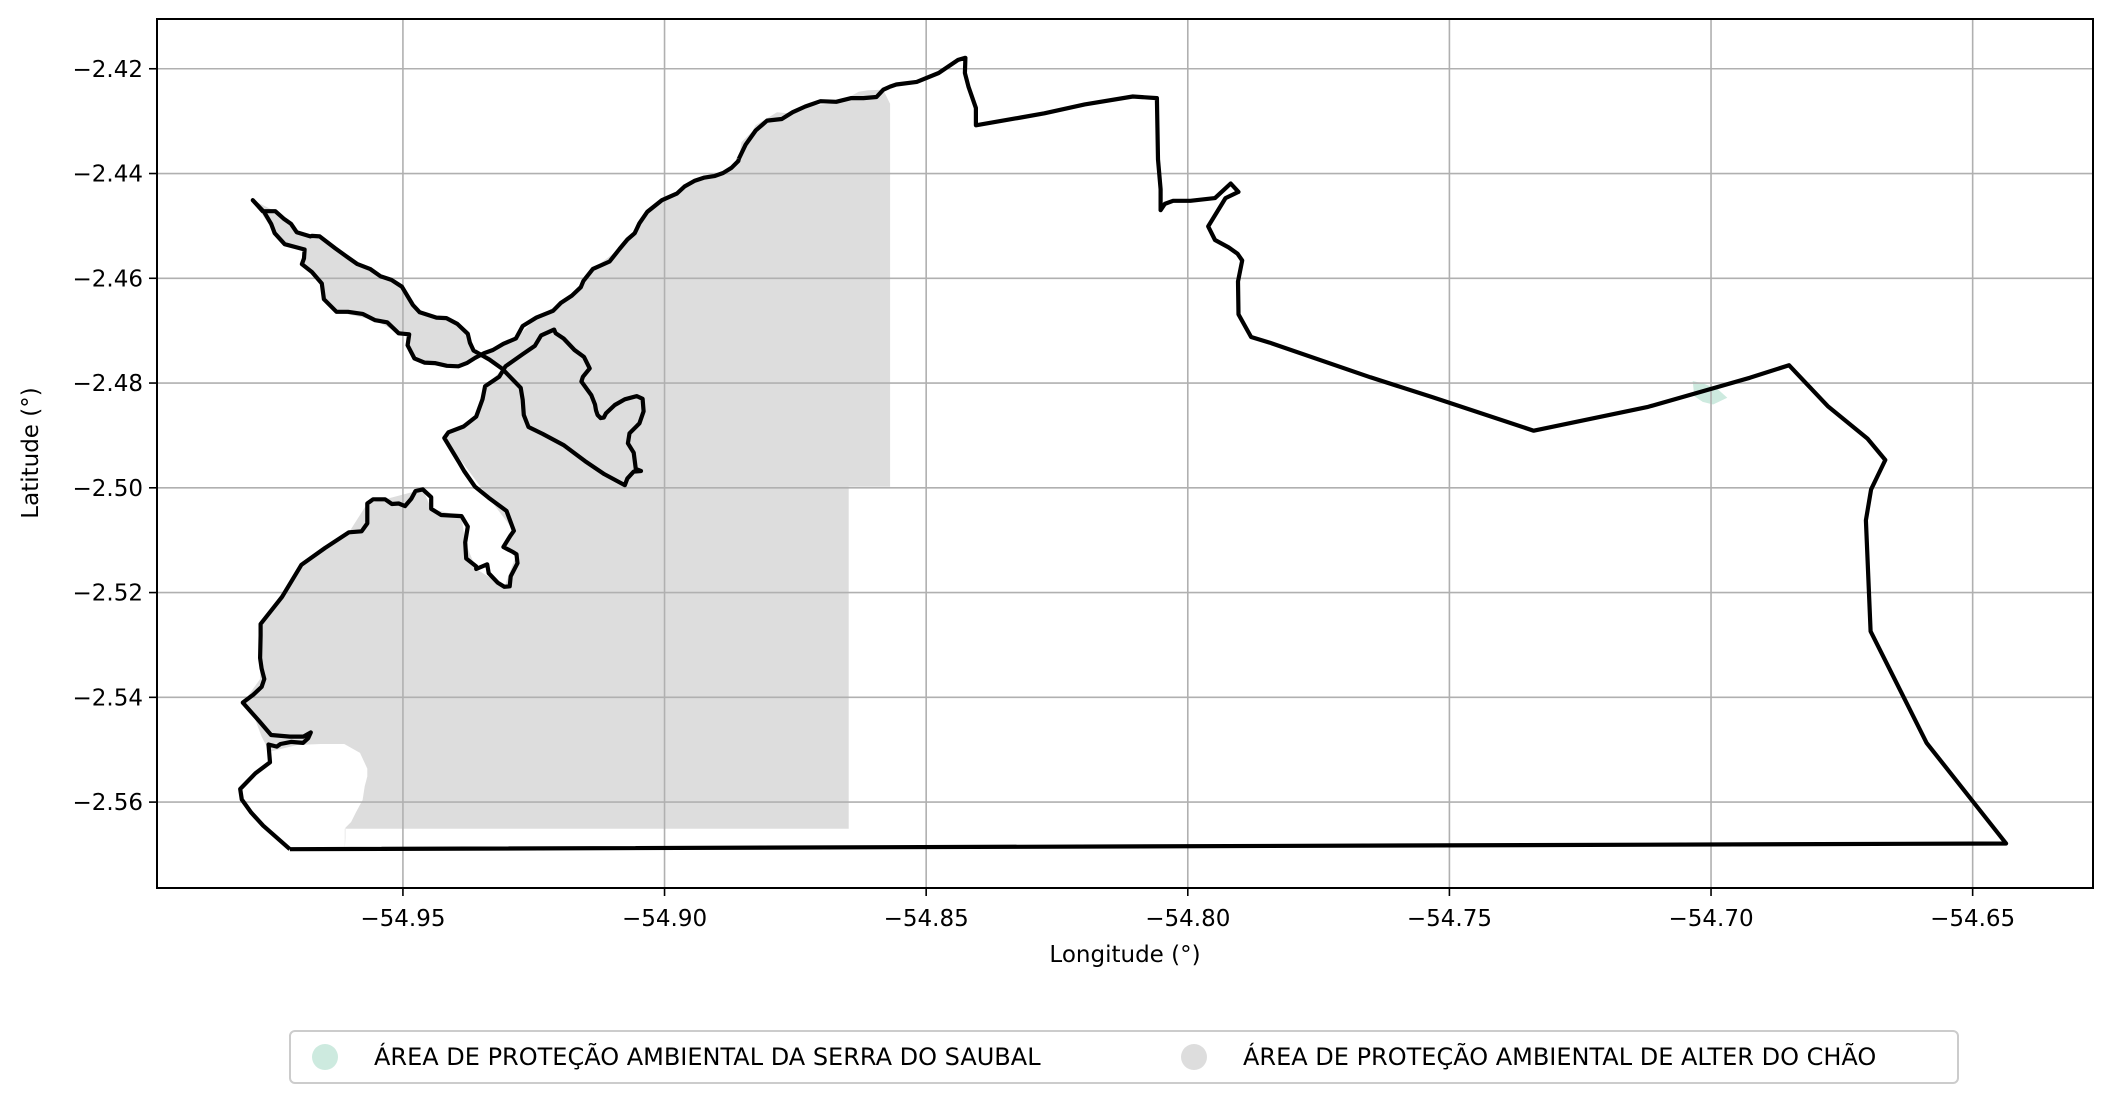 Image resolution: width=2110 pixels, height=1102 pixels. What do you see at coordinates (1187, 919) in the screenshot?
I see `x-tick-label: −54.80` at bounding box center [1187, 919].